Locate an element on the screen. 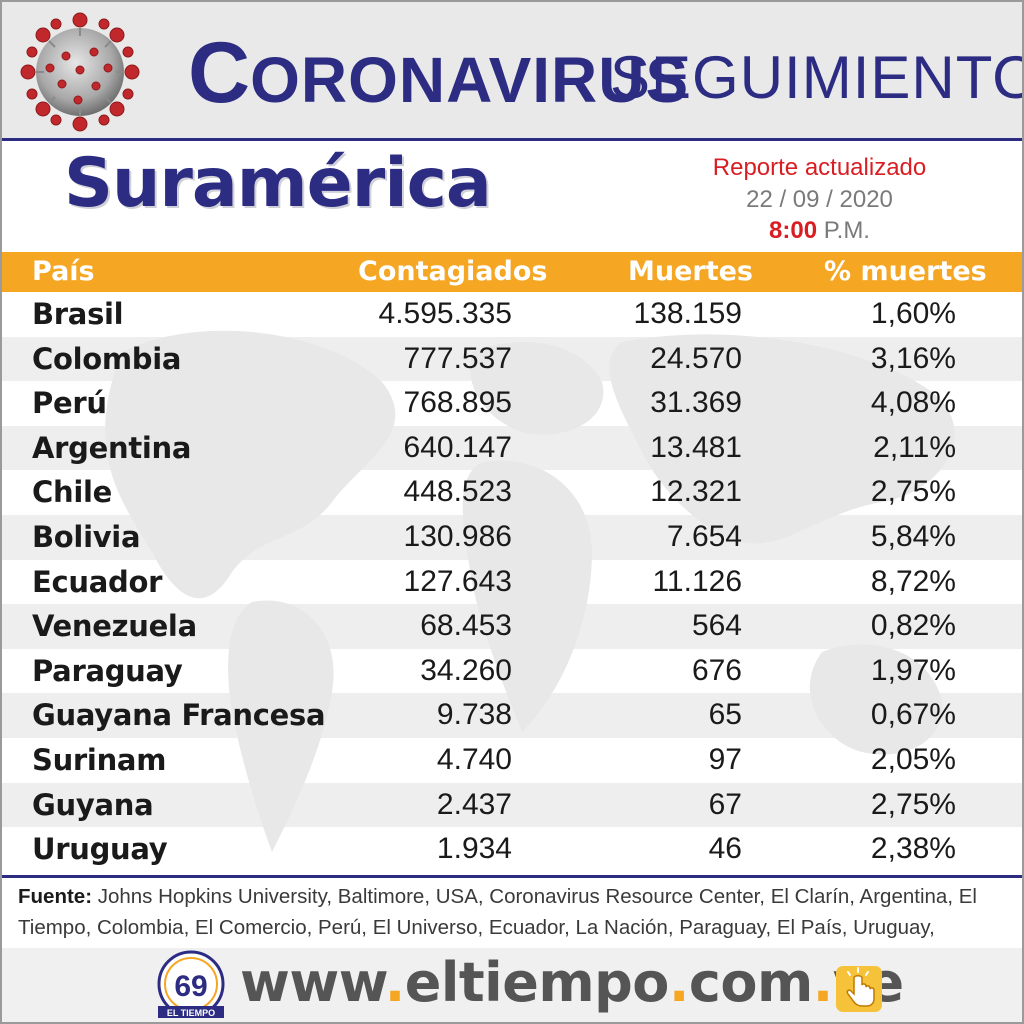  country-cell: Perú is located at coordinates (69, 403).